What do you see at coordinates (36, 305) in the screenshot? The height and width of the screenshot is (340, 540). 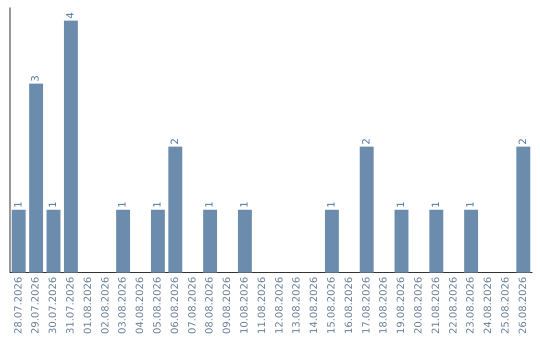 I see `x-tick-label: 29.07.2026` at bounding box center [36, 305].